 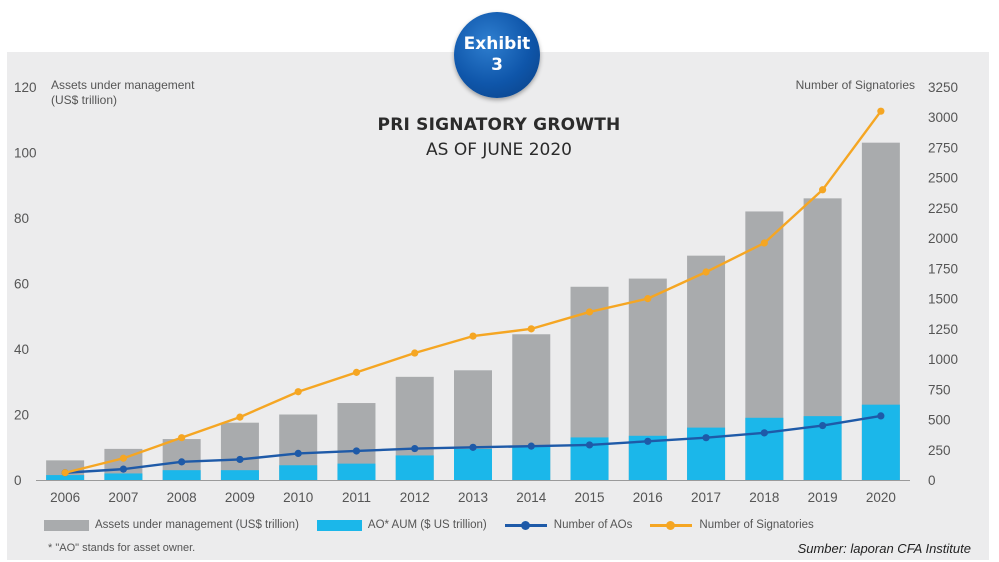 What do you see at coordinates (415, 497) in the screenshot?
I see `x-tick-label: 2012` at bounding box center [415, 497].